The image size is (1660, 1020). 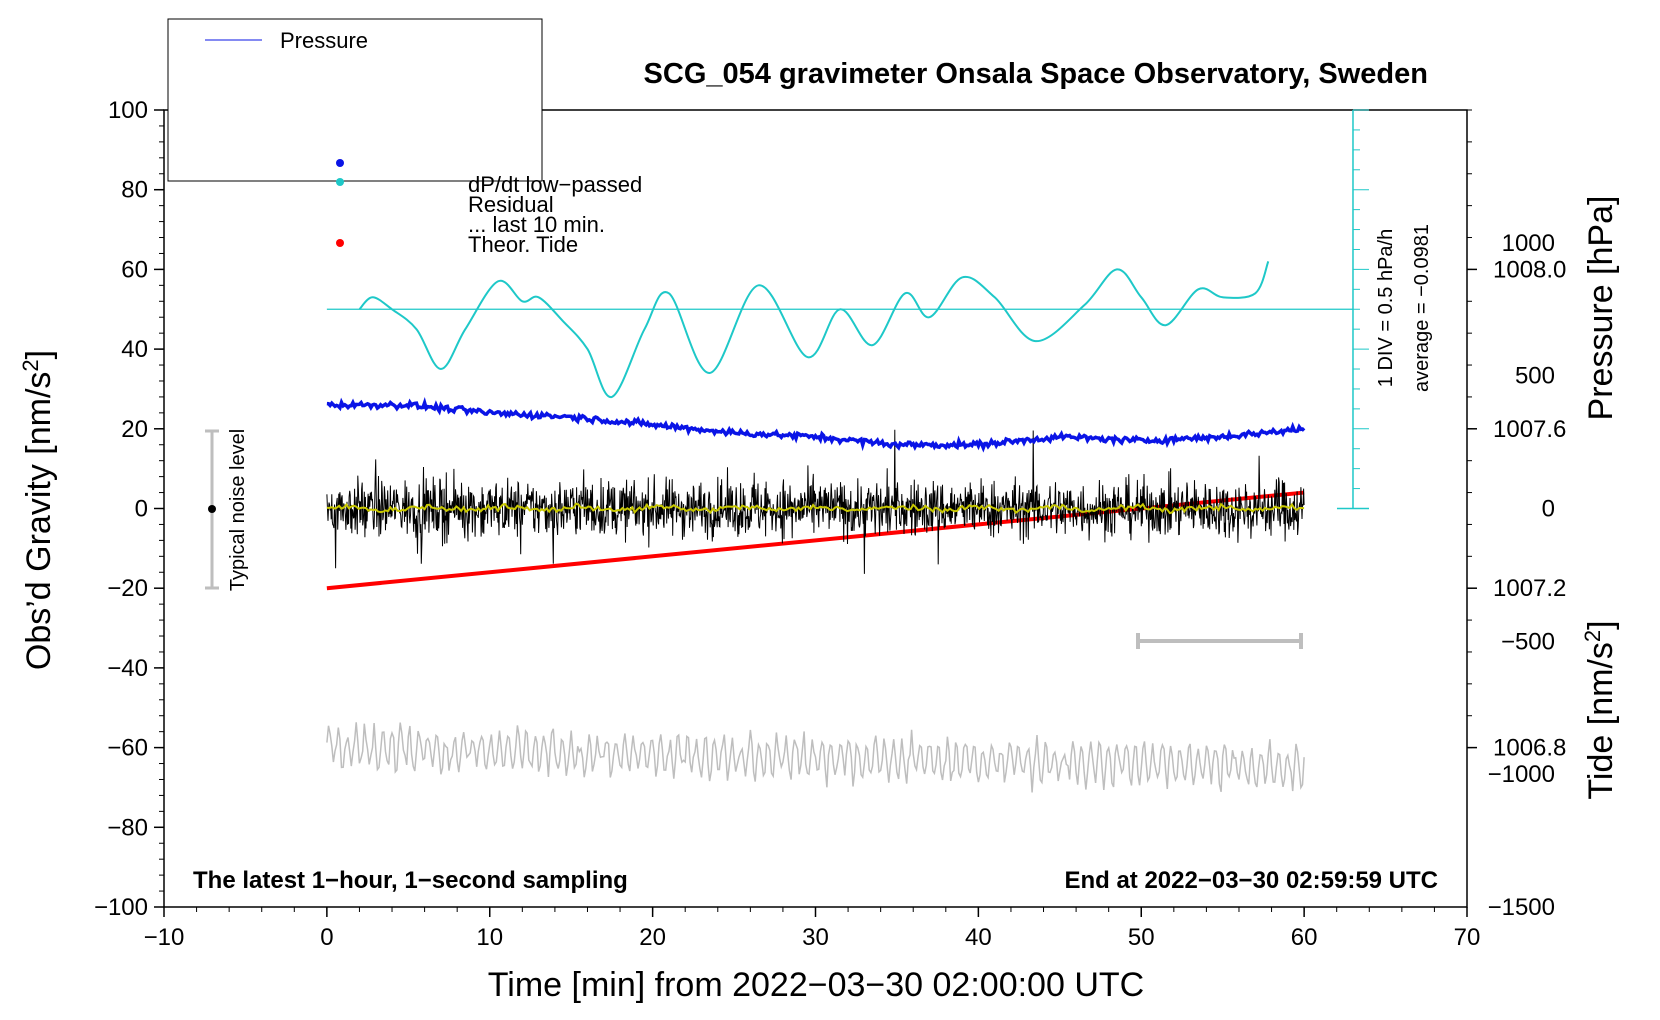 What do you see at coordinates (340, 182) in the screenshot?
I see `legend-cyan-dot` at bounding box center [340, 182].